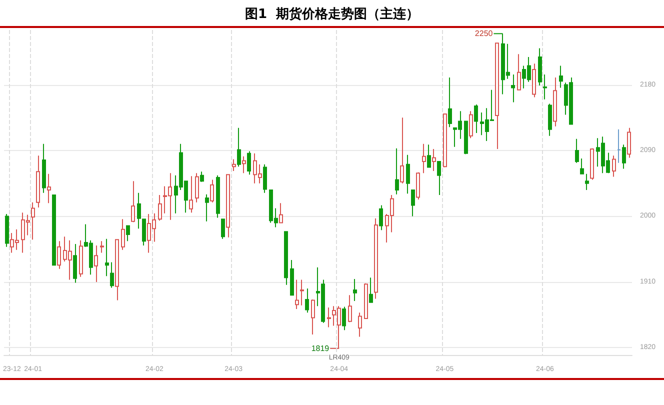 Image resolution: width=664 pixels, height=405 pixels. Describe the element at coordinates (332, 14) in the screenshot. I see `chart-title: 图1 期货价格走势图（主连）` at that location.